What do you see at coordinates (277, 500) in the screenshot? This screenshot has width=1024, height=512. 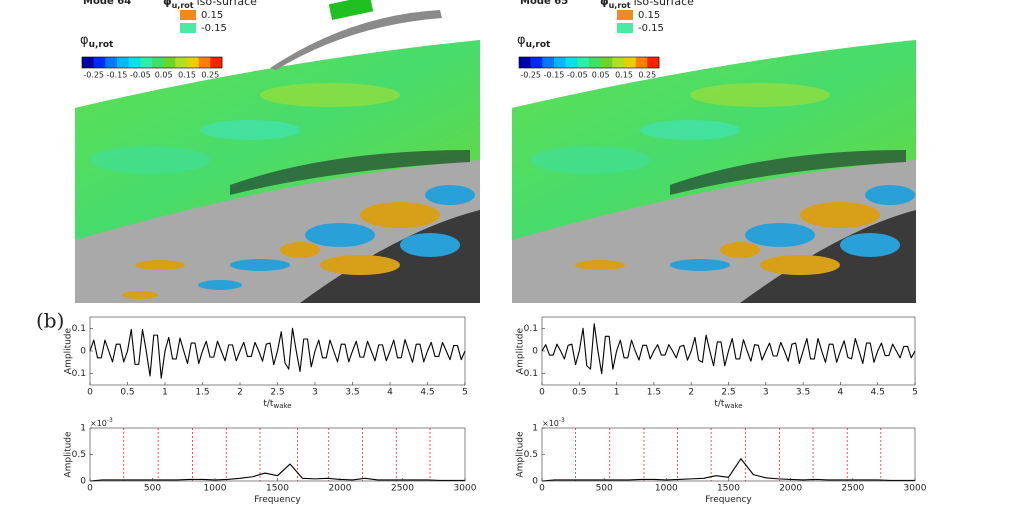 I see `x-axis-label: Frequency` at bounding box center [277, 500].